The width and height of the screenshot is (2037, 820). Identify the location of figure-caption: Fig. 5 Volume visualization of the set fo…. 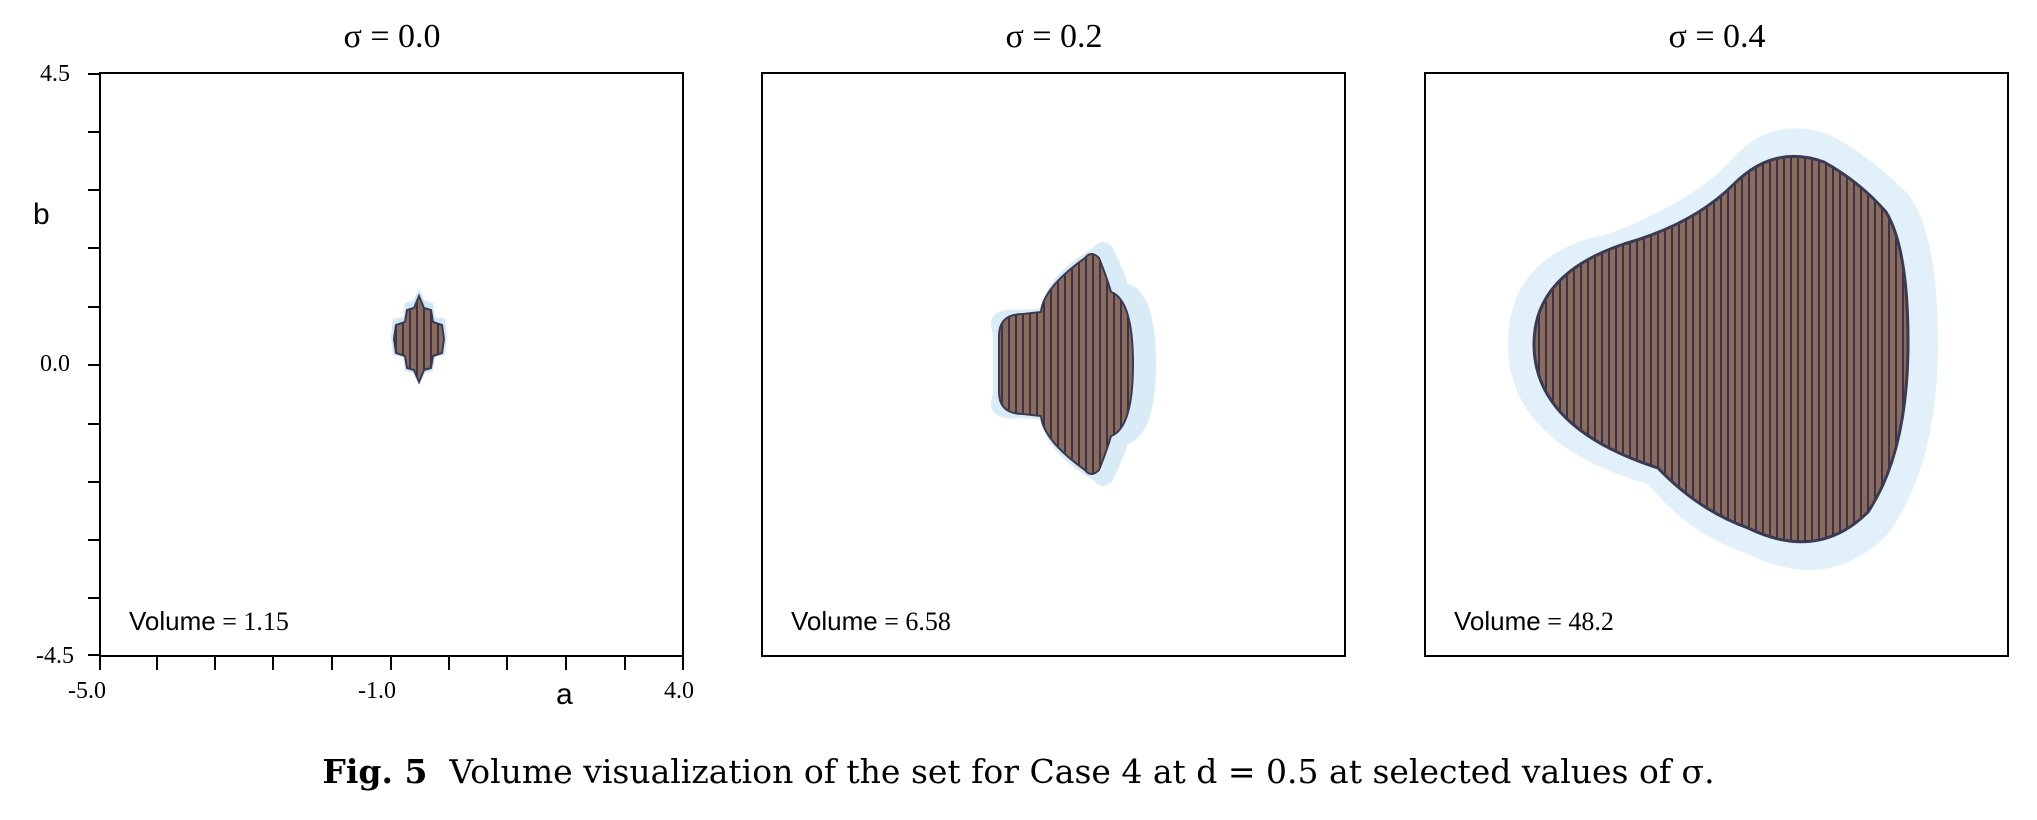
(1018, 771).